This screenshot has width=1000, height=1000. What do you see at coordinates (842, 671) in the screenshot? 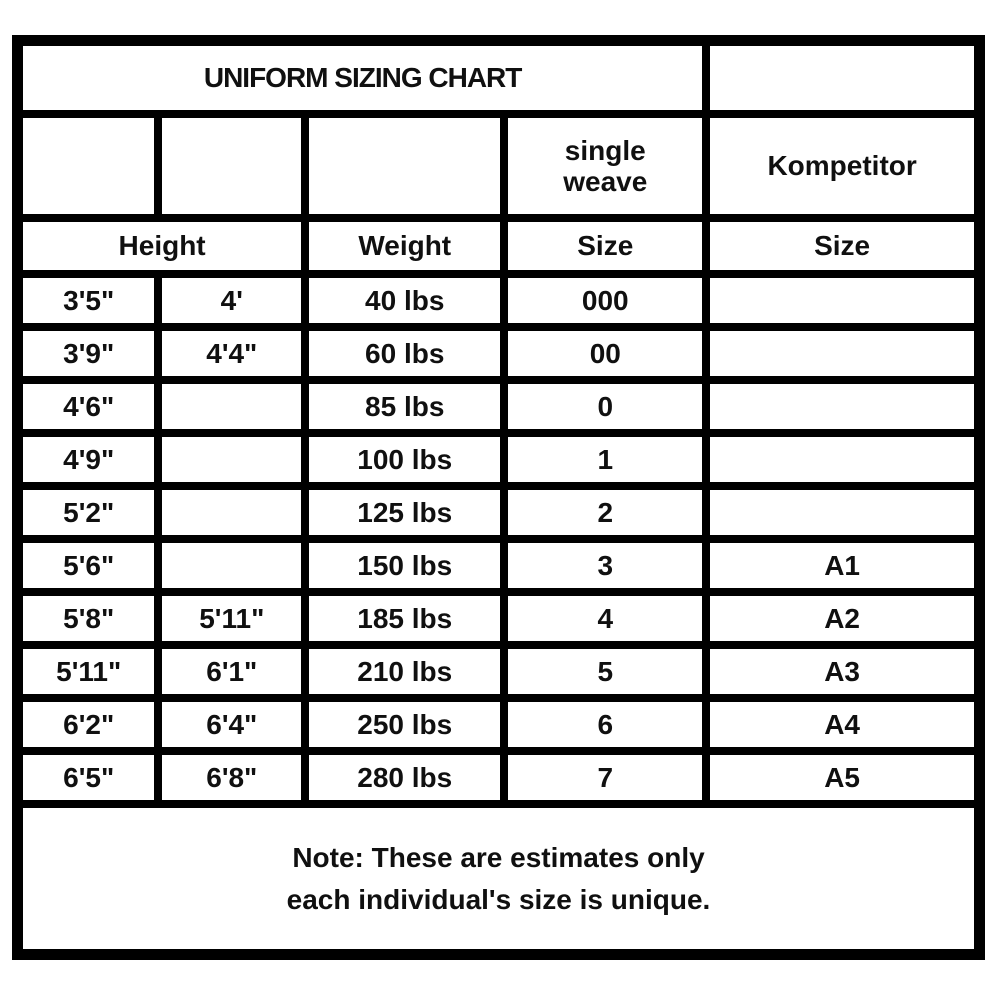
I see `cell-kompetitor-size: A3` at bounding box center [842, 671].